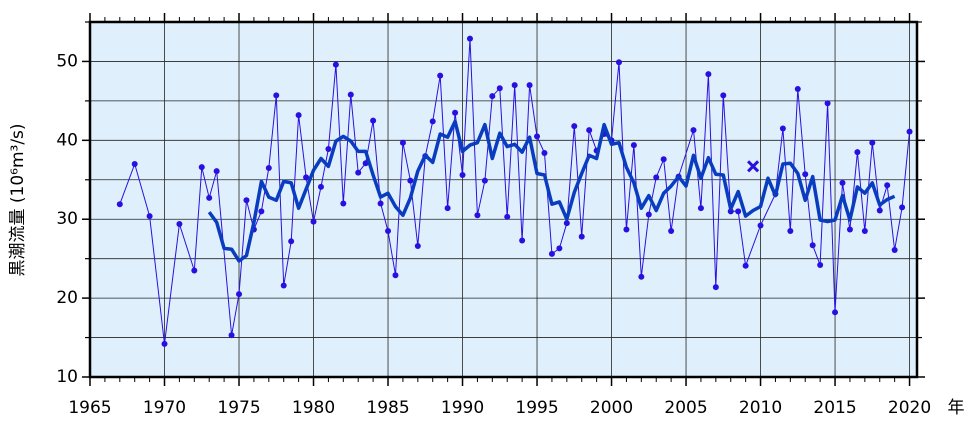 The image size is (974, 431). I want to click on y-tick-label: 40, so click(67, 140).